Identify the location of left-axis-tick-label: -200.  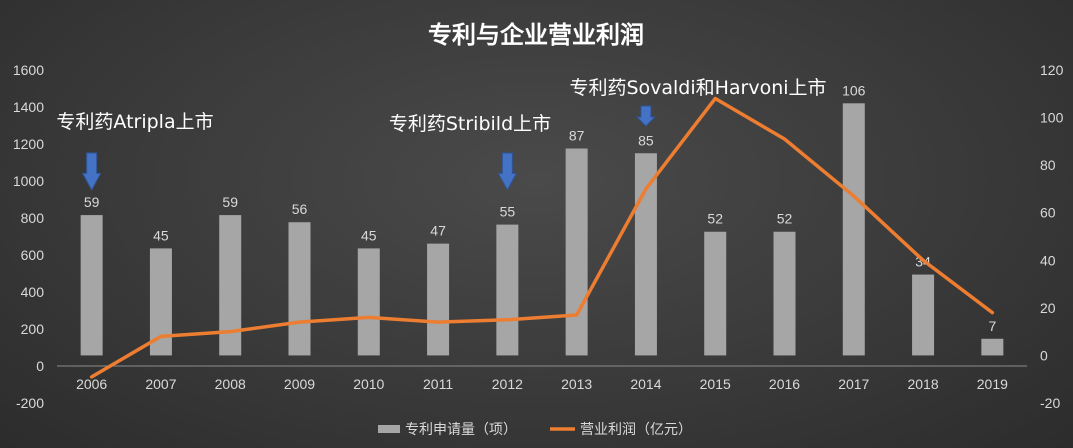
(30, 403).